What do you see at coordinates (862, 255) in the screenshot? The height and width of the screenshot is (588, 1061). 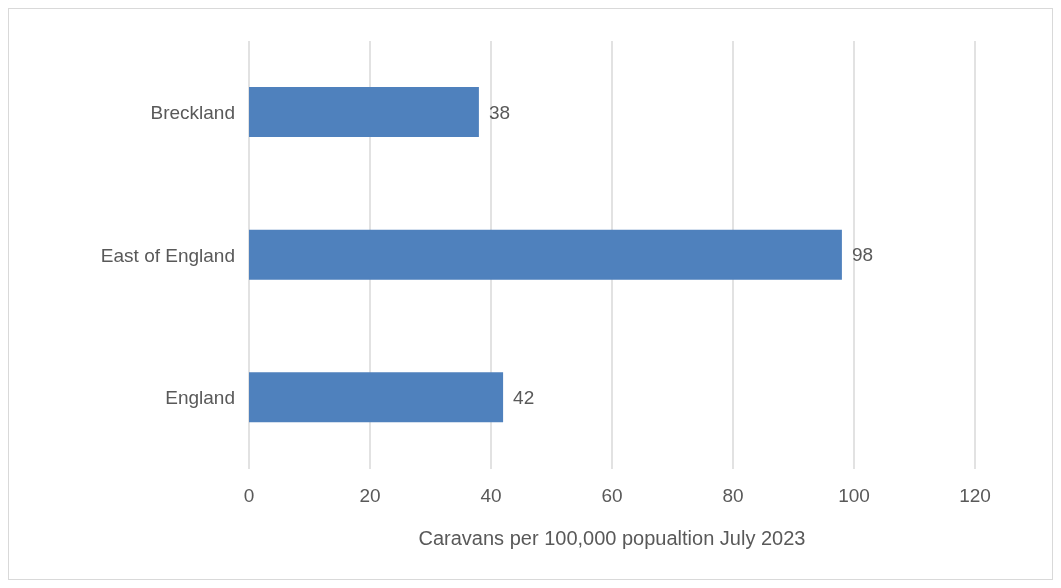 I see `data-label: 98` at bounding box center [862, 255].